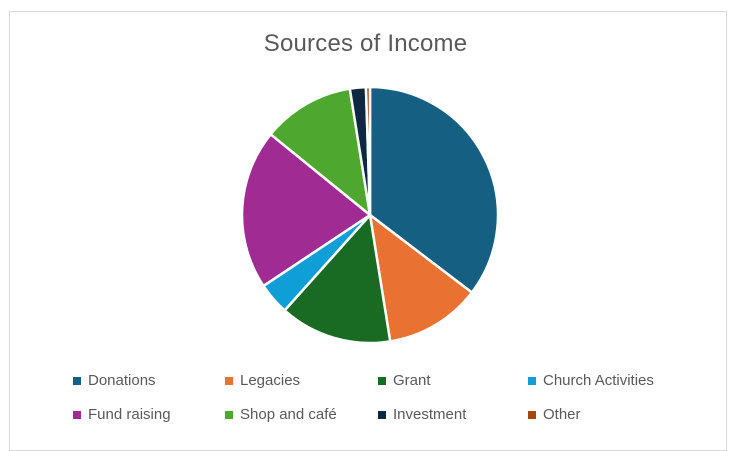 Image resolution: width=731 pixels, height=451 pixels. Describe the element at coordinates (270, 380) in the screenshot. I see `legend-label: Legacies` at that location.